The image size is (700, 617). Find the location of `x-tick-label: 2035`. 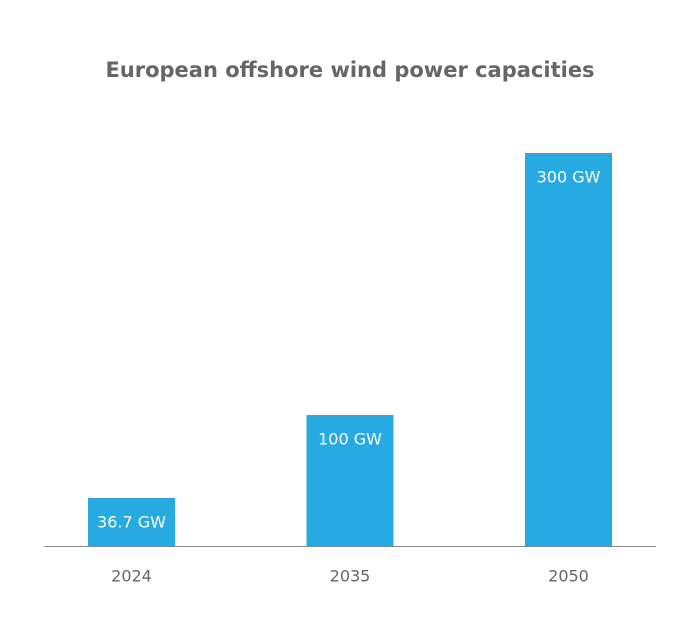

x-tick-label: 2035 is located at coordinates (350, 576).